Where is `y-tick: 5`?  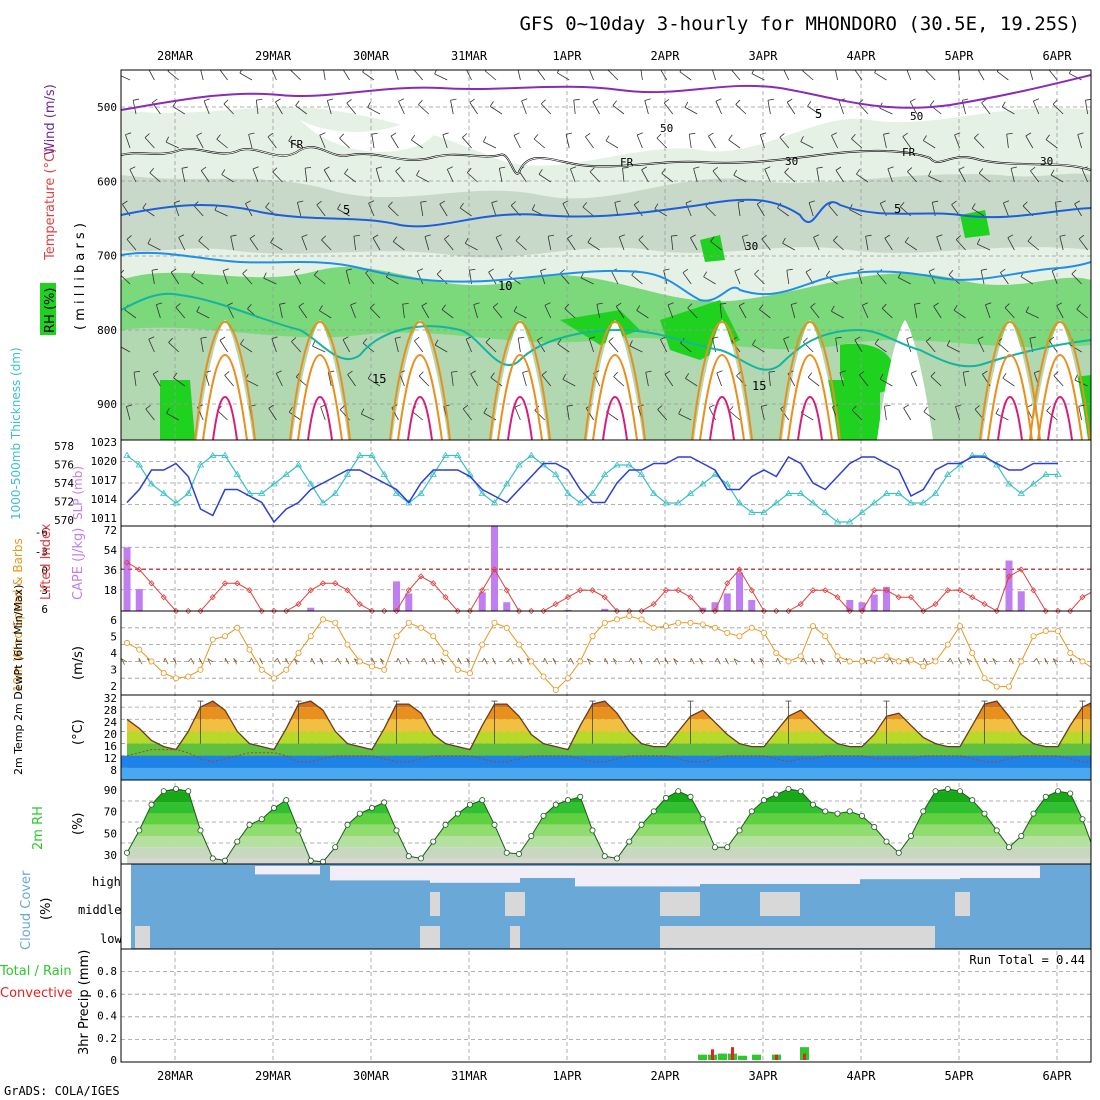
y-tick: 5 is located at coordinates (113, 637).